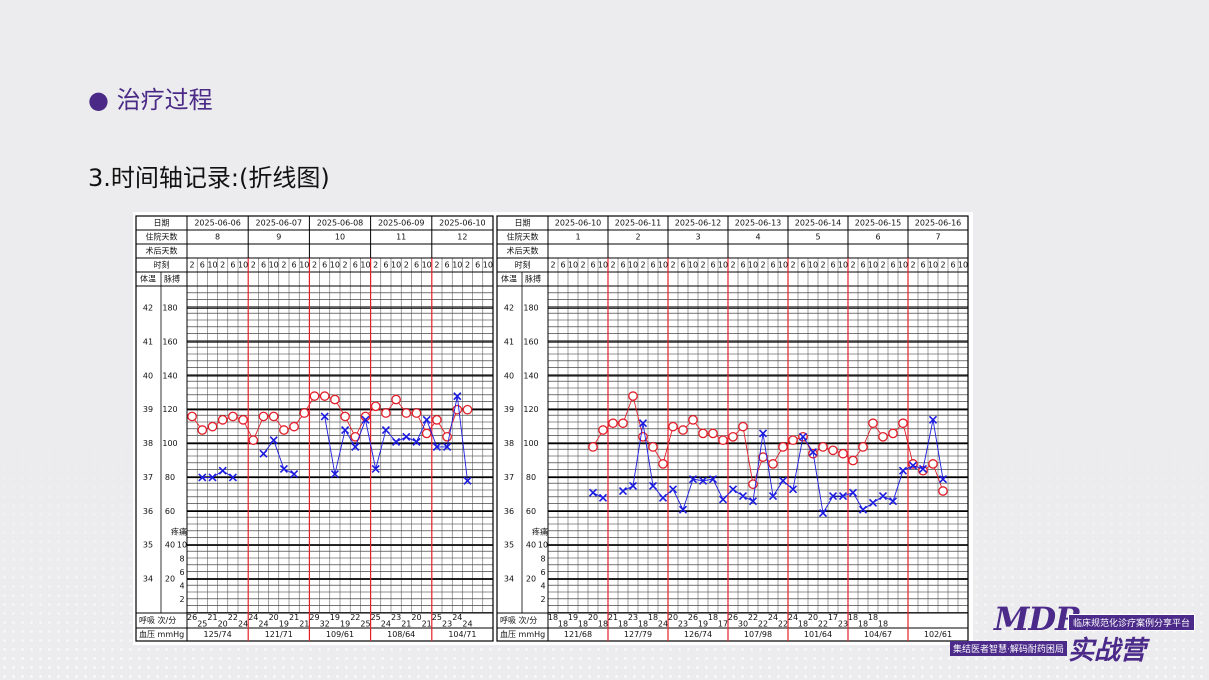 This screenshot has height=680, width=1209. What do you see at coordinates (638, 223) in the screenshot?
I see `date-label: 2025-06-11` at bounding box center [638, 223].